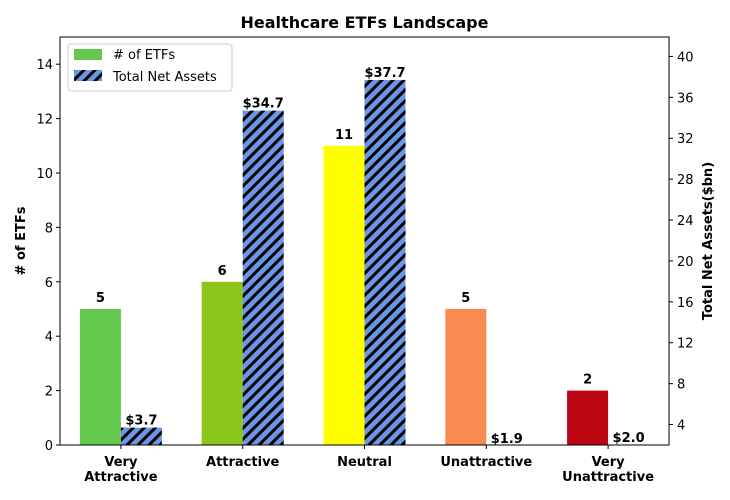  I want to click on x-tick-label: Unattractive, so click(486, 462).